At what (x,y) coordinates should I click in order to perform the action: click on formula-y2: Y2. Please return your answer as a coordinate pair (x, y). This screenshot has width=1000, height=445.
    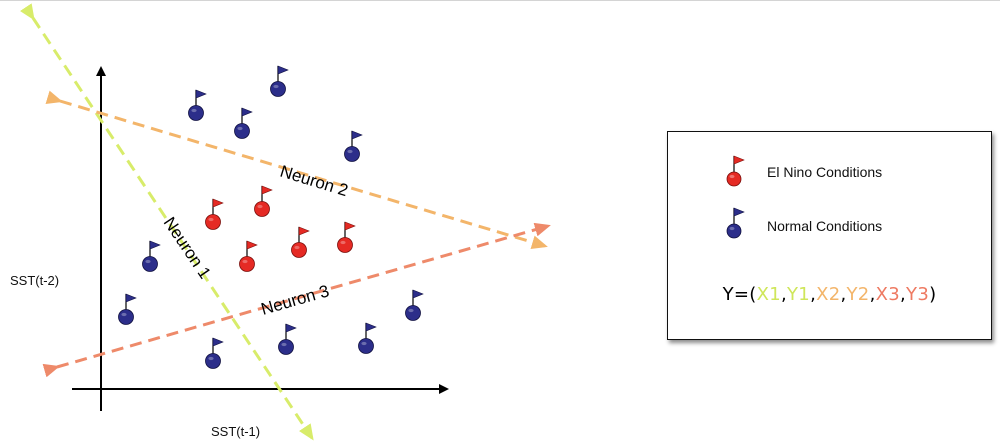
    Looking at the image, I should click on (858, 294).